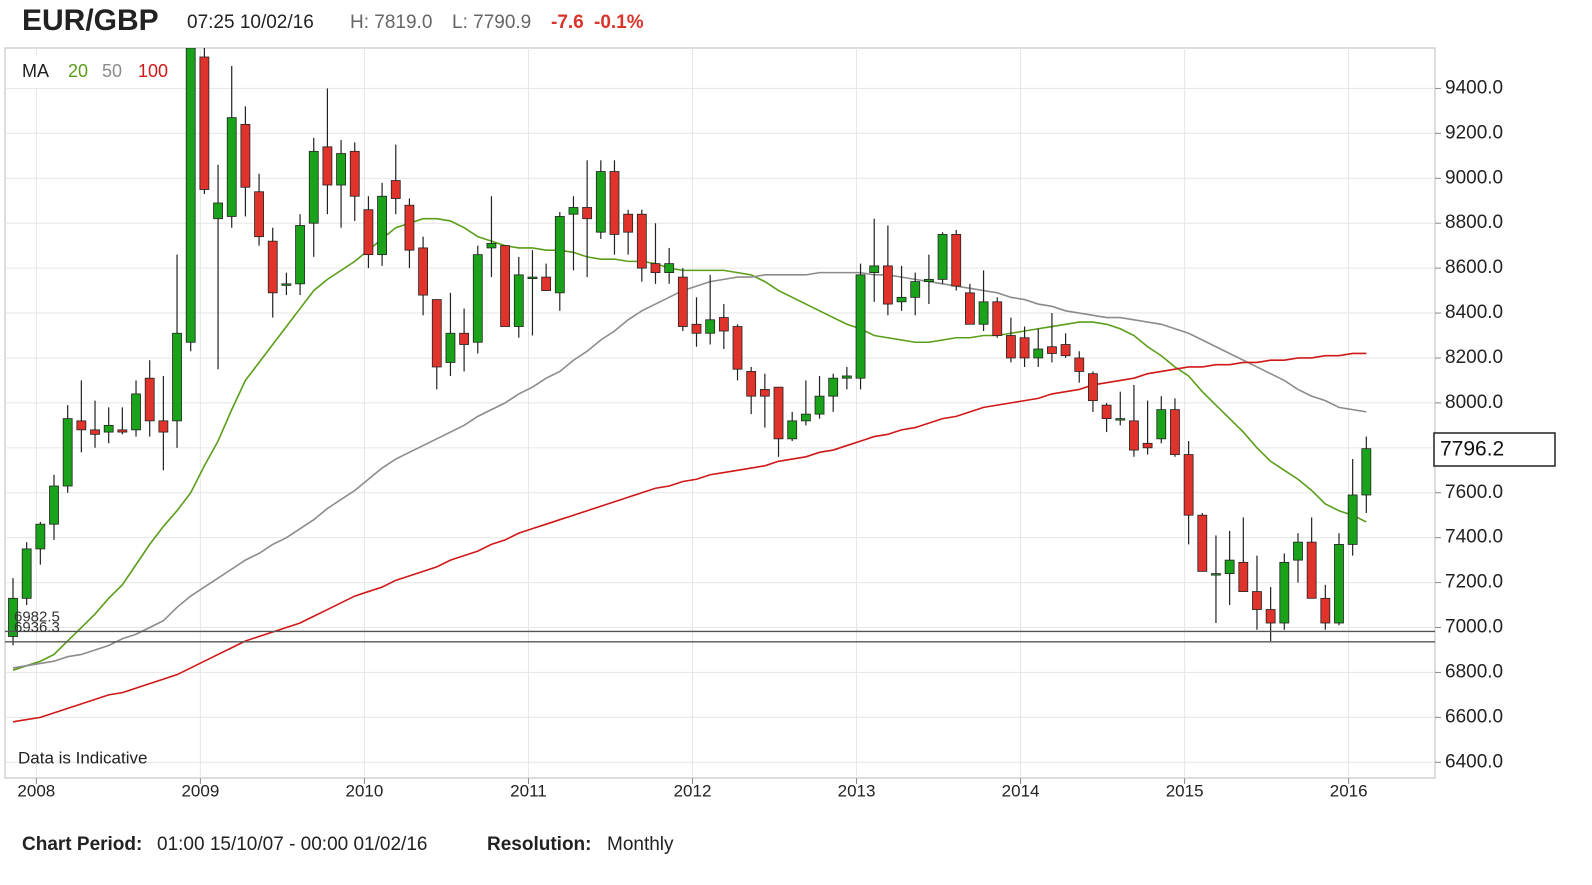 The height and width of the screenshot is (885, 1592). Describe the element at coordinates (1474, 627) in the screenshot. I see `y-tick-label: 7000.0` at that location.